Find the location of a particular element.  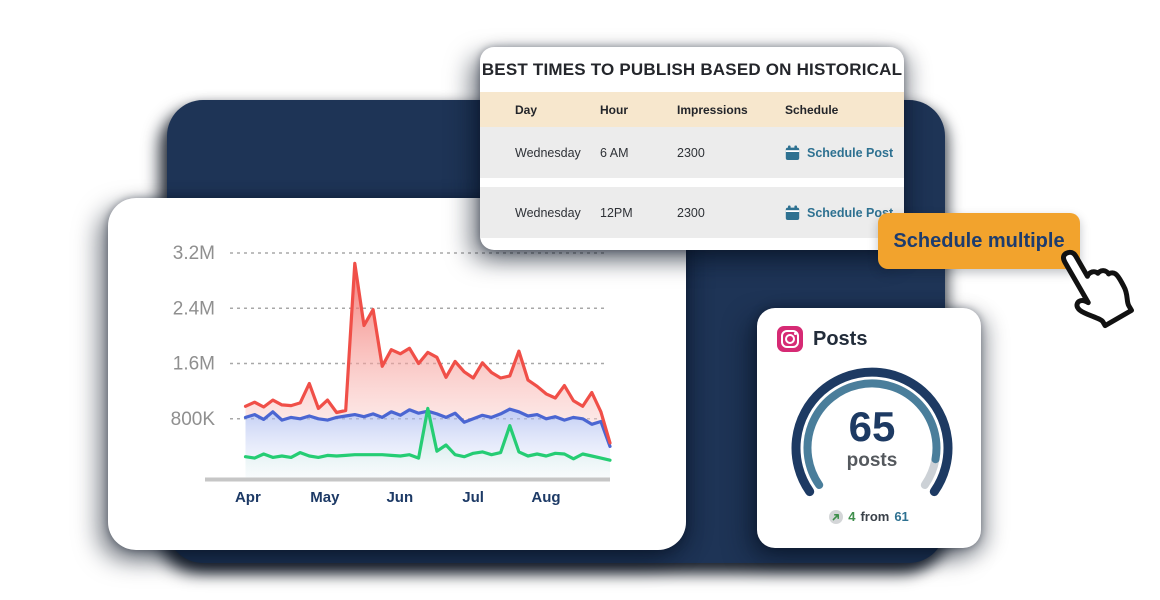

posts-previous-count: 61 is located at coordinates (901, 516).